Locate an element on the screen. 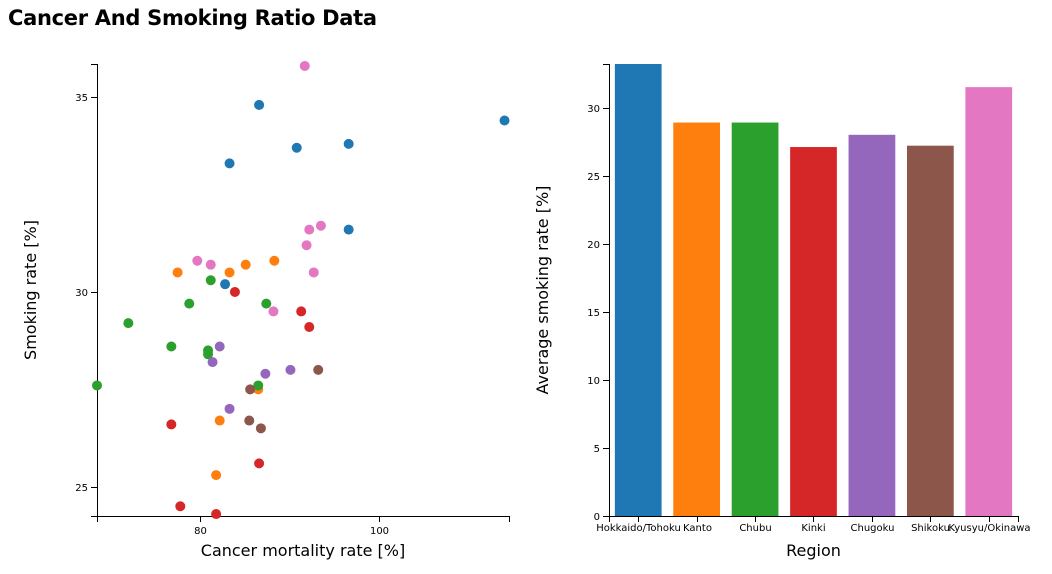 The width and height of the screenshot is (1052, 574). scatter-y-axis-line is located at coordinates (94, 290).